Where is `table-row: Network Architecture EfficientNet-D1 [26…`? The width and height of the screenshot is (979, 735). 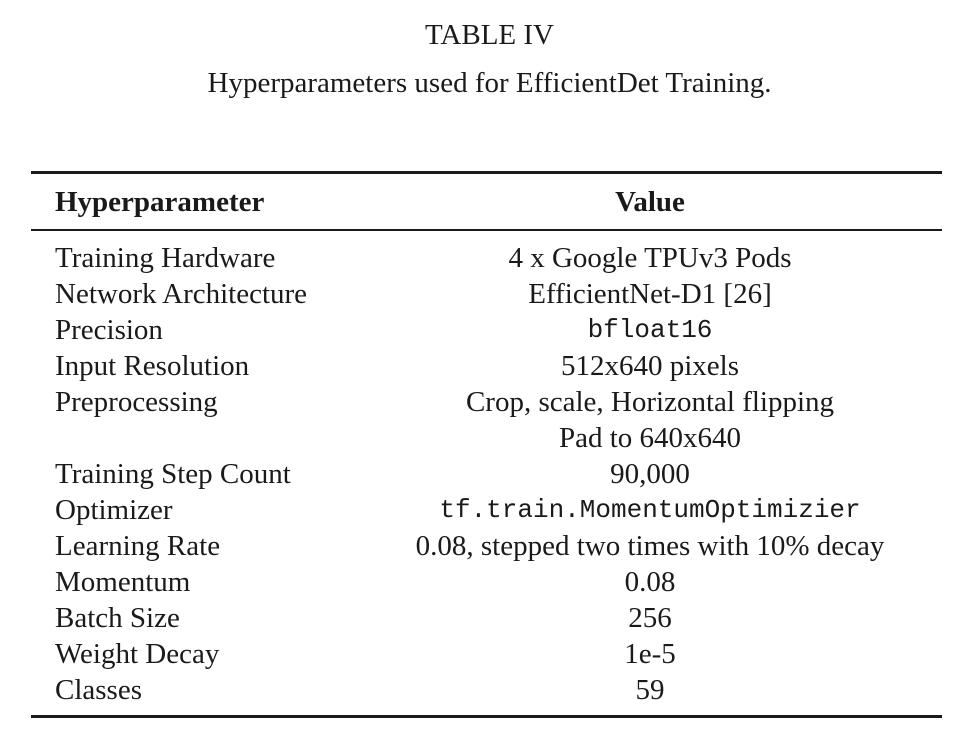
table-row: Network Architecture EfficientNet-D1 [26… is located at coordinates (489, 294).